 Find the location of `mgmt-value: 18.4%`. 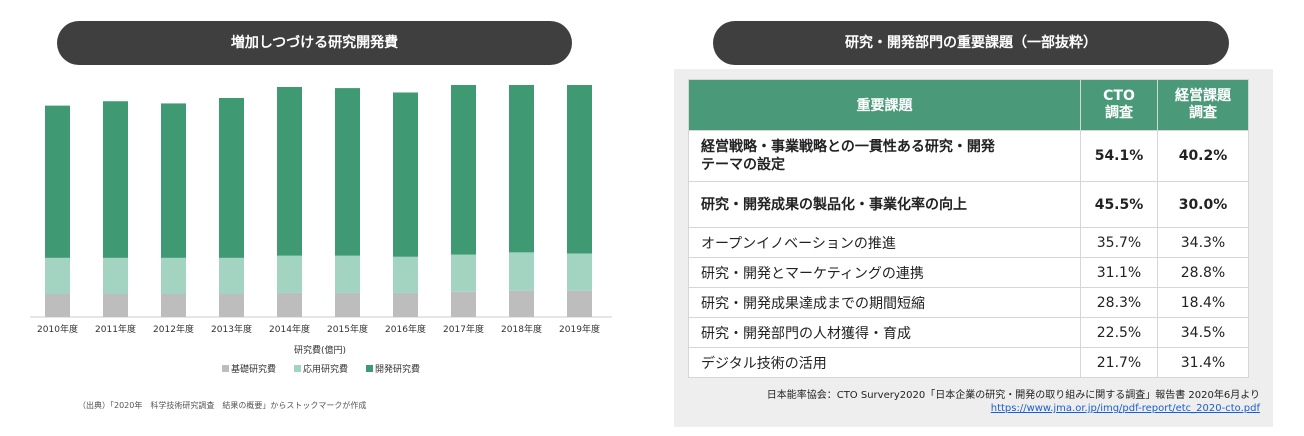

mgmt-value: 18.4% is located at coordinates (1203, 302).